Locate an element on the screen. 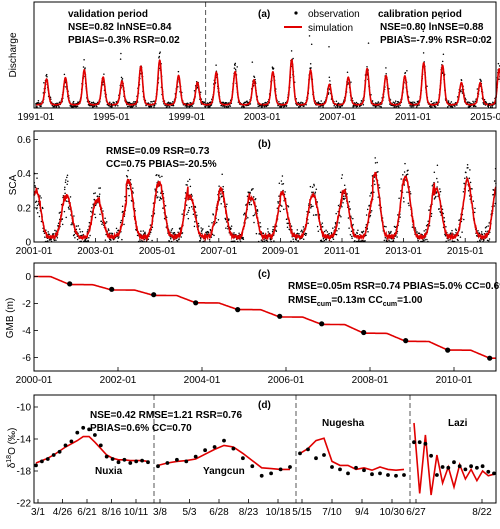 This screenshot has height=529, width=500. panel-d-site-label: Nuxia is located at coordinates (109, 471).